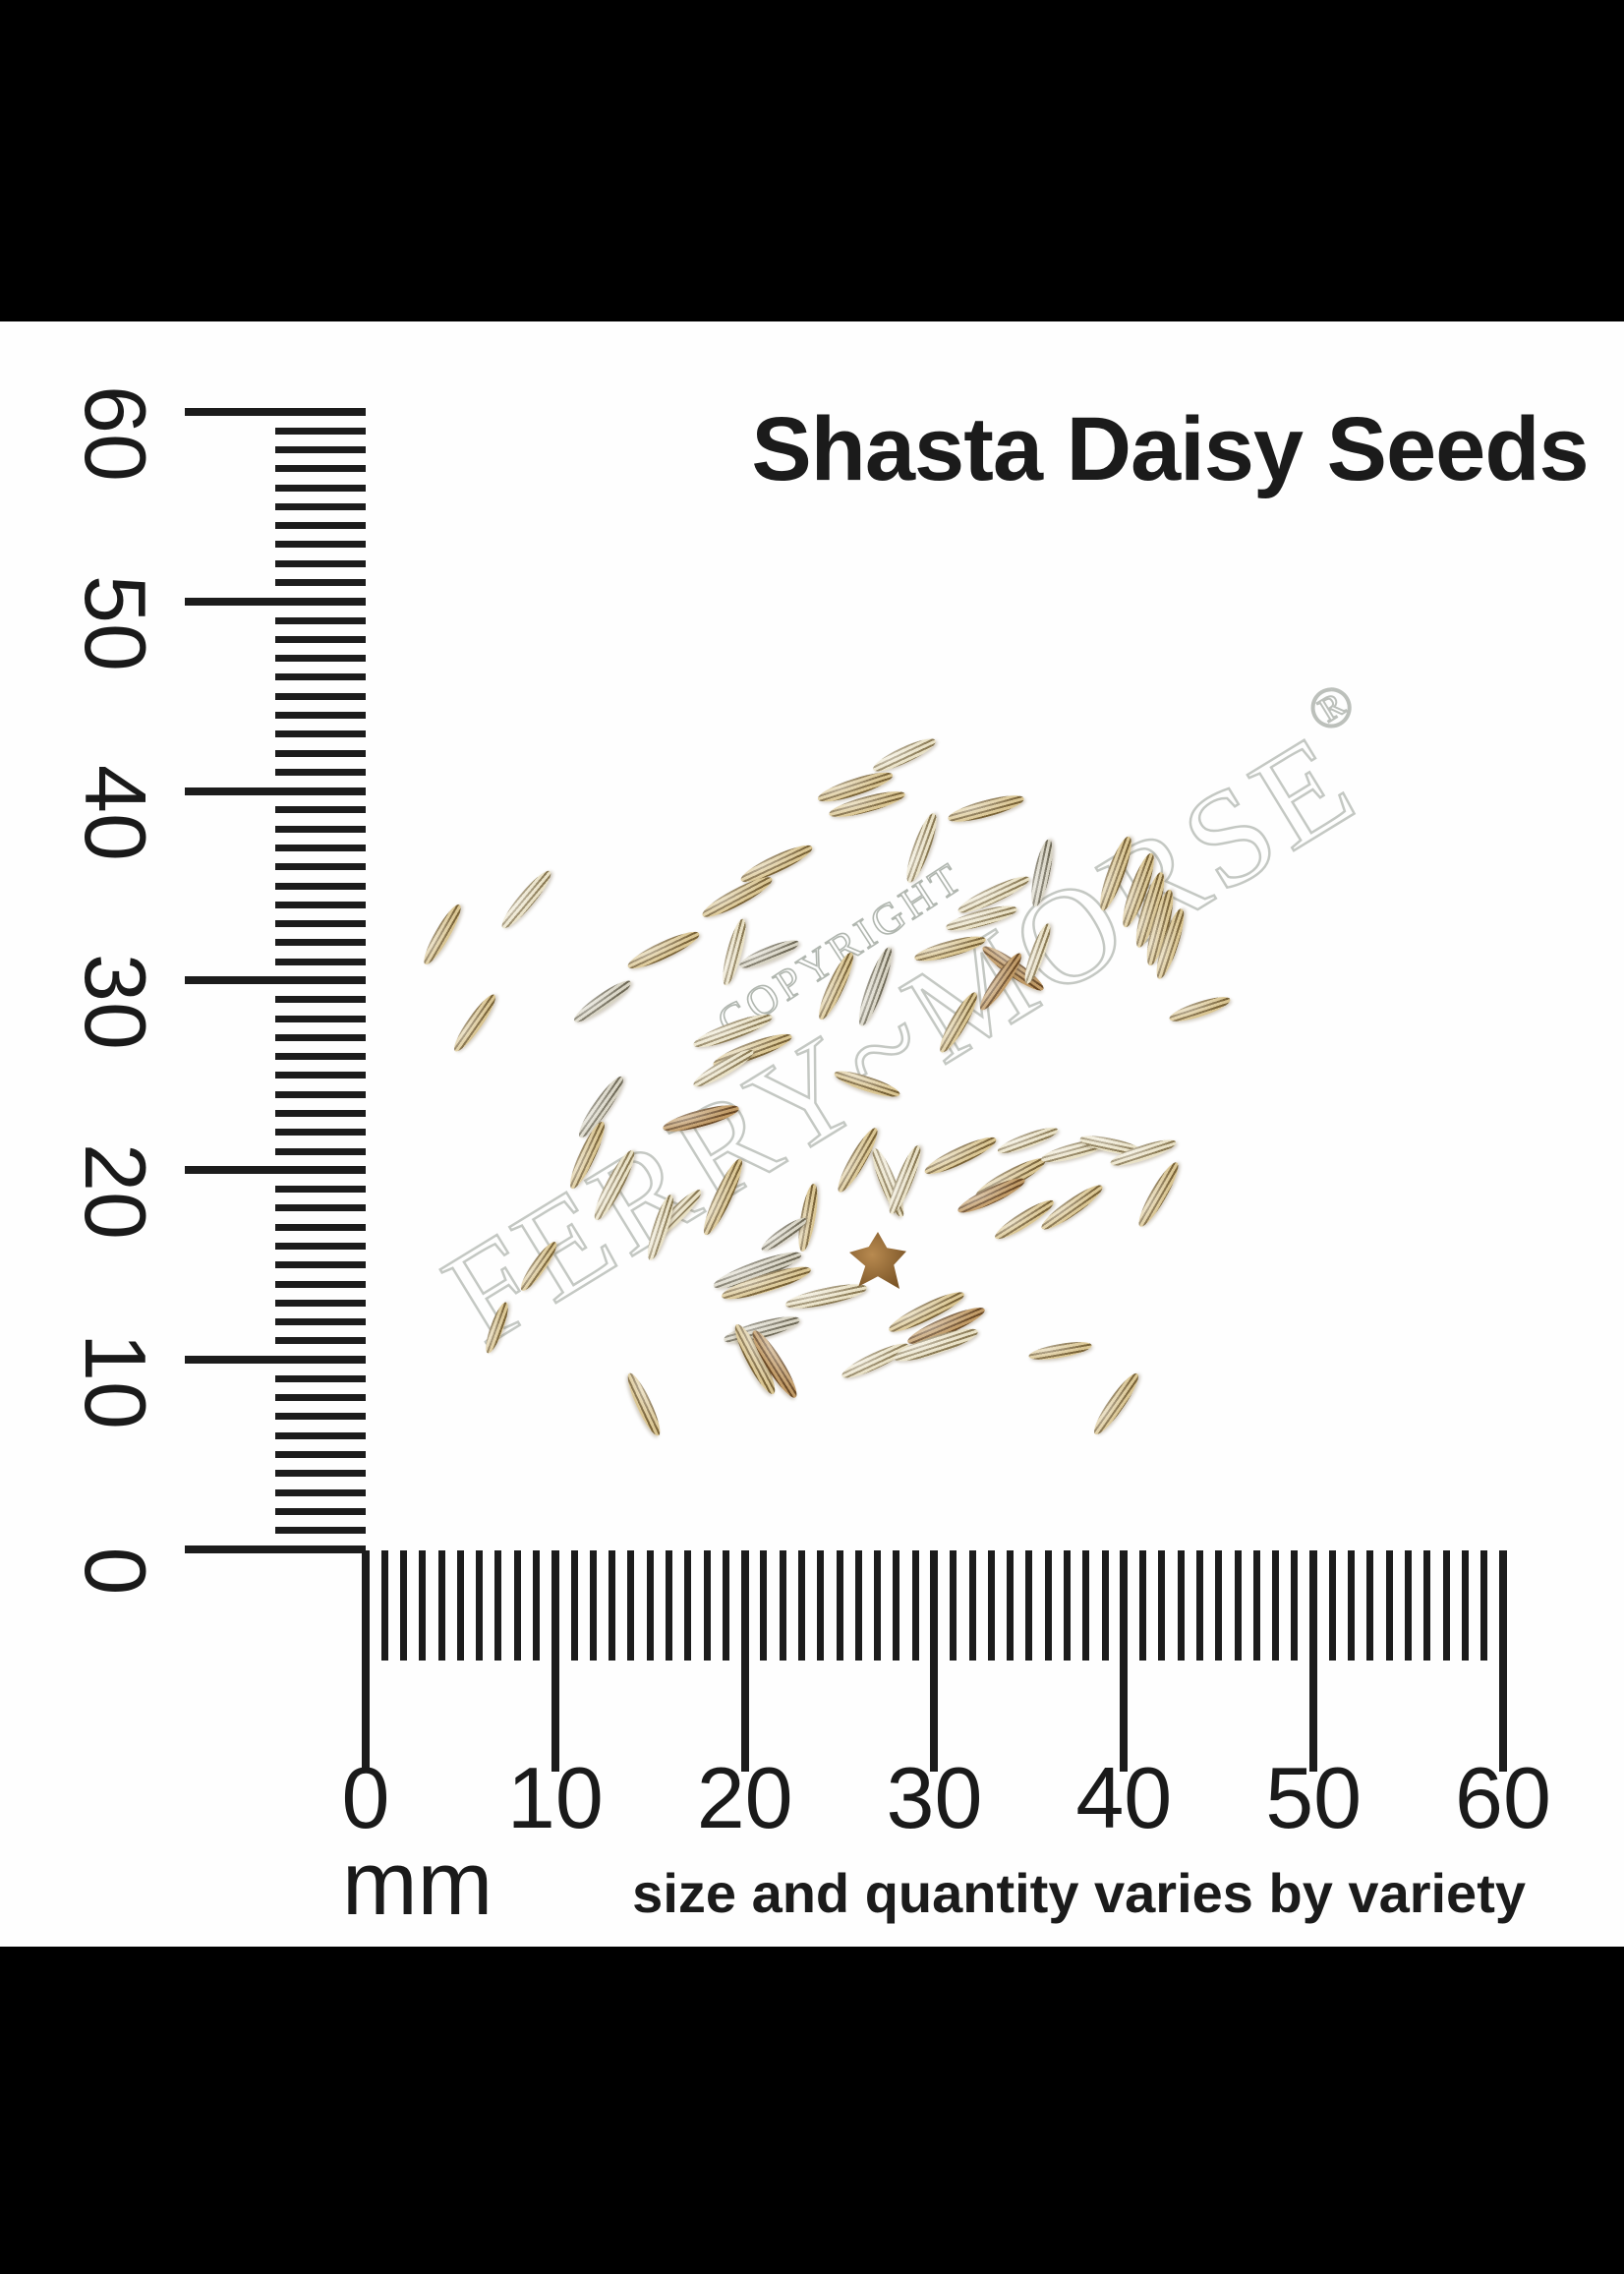 The height and width of the screenshot is (2274, 1624). I want to click on letterbox-bottom-bar, so click(812, 2110).